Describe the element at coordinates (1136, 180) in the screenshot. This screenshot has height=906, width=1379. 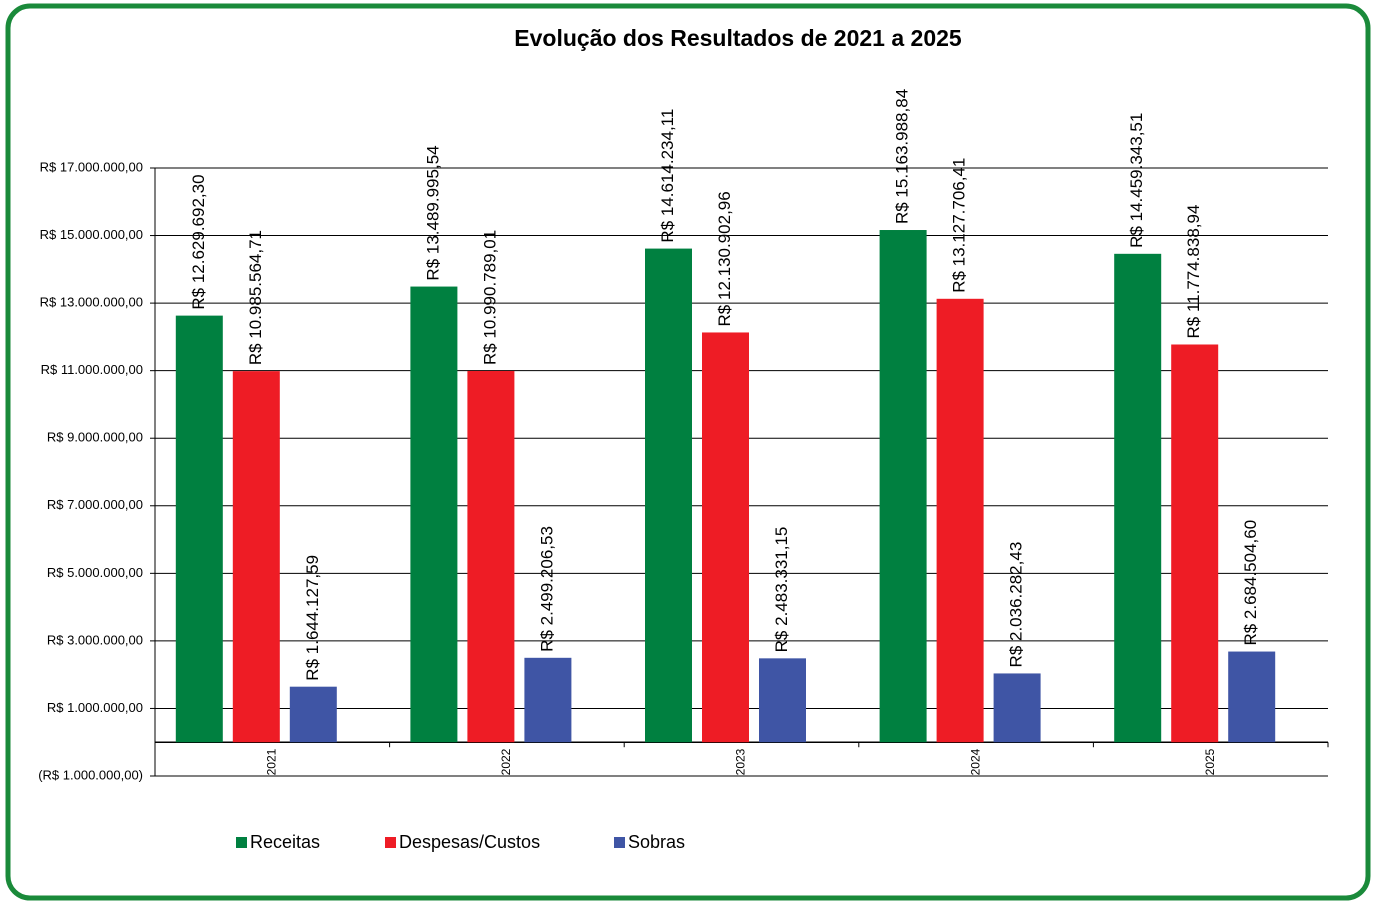
I see `value-label: R$ 14.459.343,51` at that location.